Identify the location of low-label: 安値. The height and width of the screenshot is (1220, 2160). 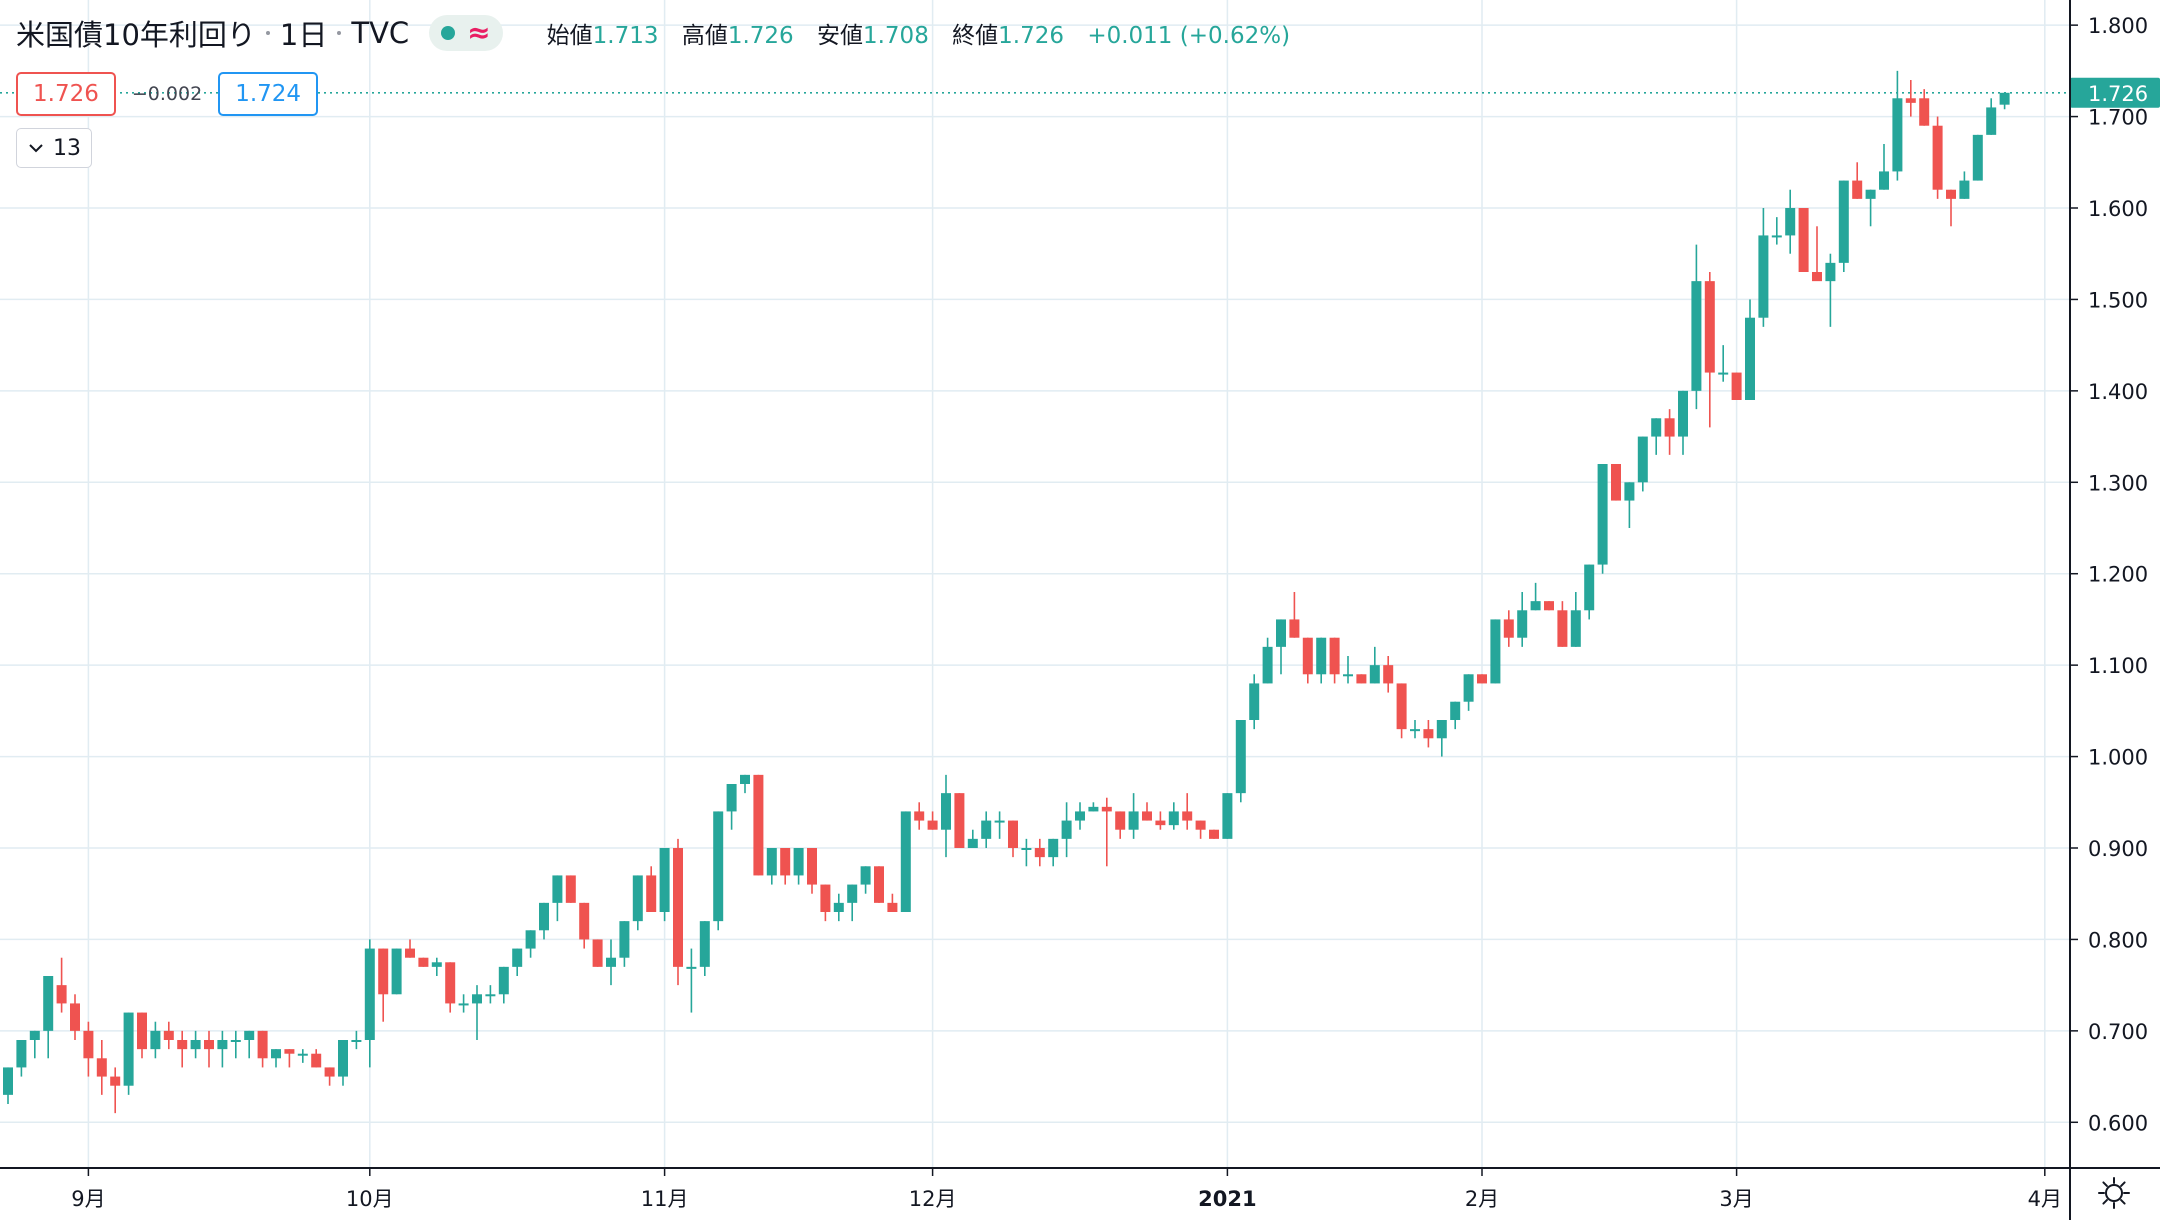
(839, 36).